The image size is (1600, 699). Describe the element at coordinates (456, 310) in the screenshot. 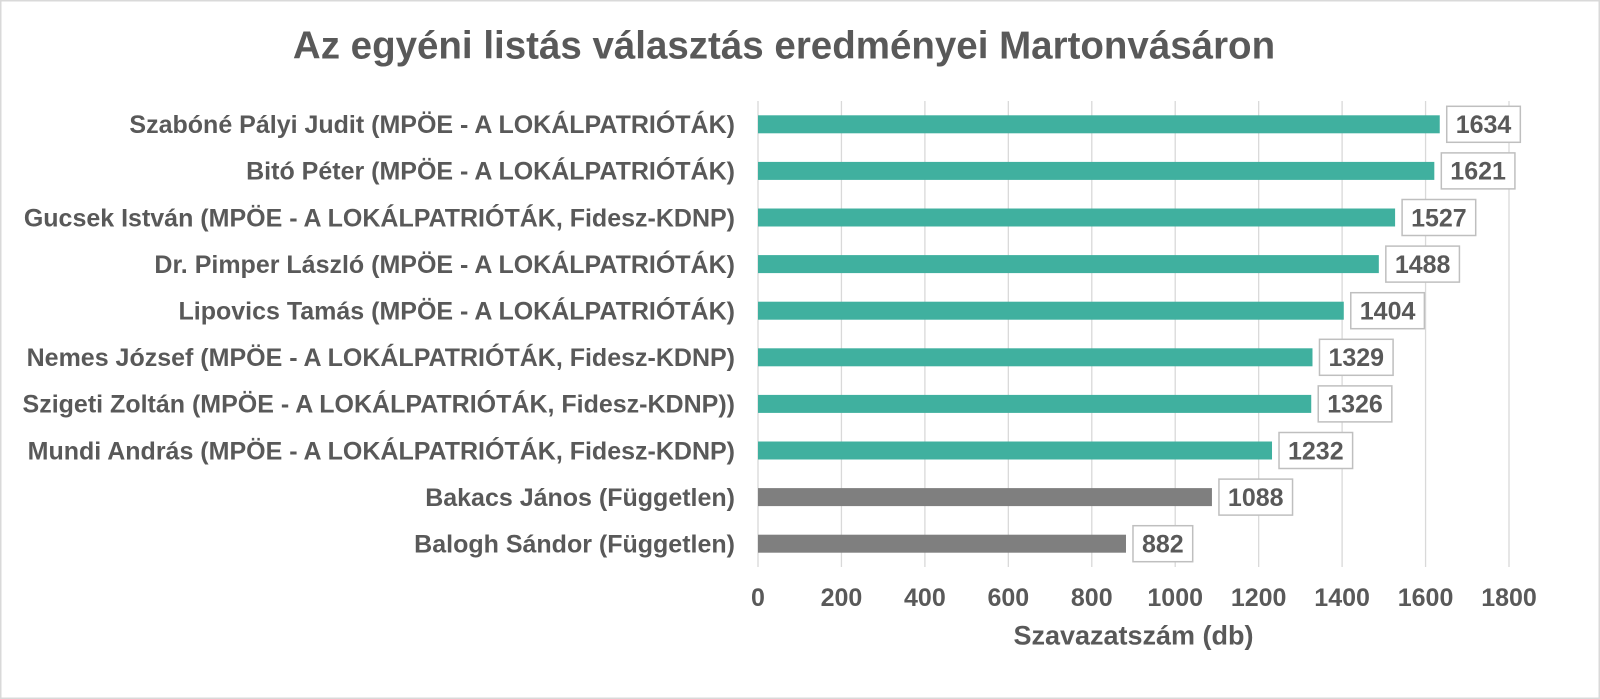

I see `category-label: Lipovics Tamás (MPÖE - A LOKÁLPATRIÓTÁK)` at that location.